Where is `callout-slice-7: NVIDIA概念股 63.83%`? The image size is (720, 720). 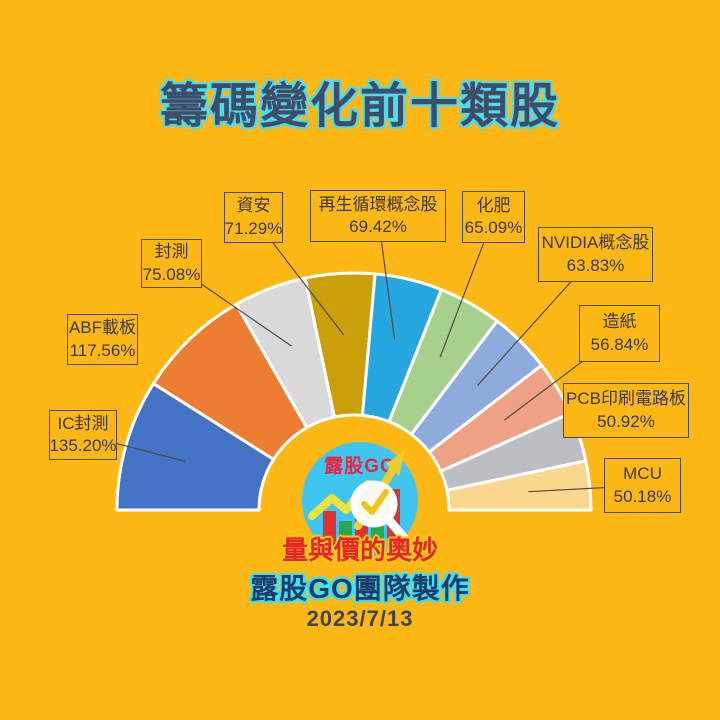
callout-slice-7: NVIDIA概念股 63.83% is located at coordinates (595, 254).